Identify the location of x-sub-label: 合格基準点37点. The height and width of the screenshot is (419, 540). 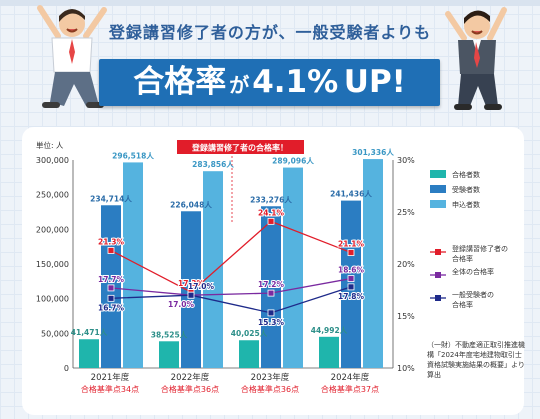
(350, 389).